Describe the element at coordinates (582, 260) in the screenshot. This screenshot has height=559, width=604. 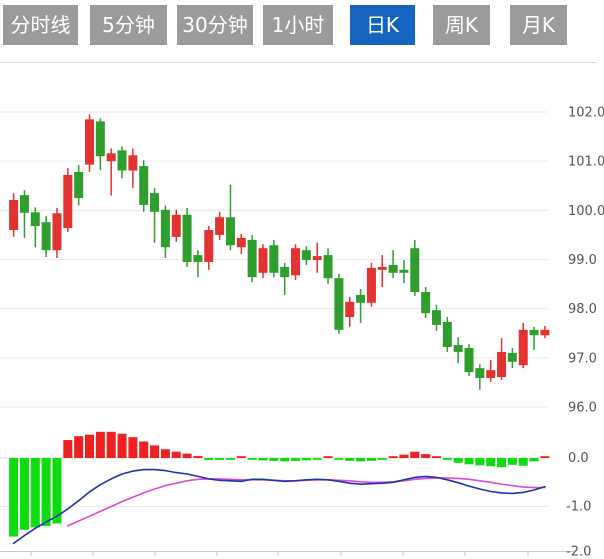
I see `price-axis-label: 99.0` at that location.